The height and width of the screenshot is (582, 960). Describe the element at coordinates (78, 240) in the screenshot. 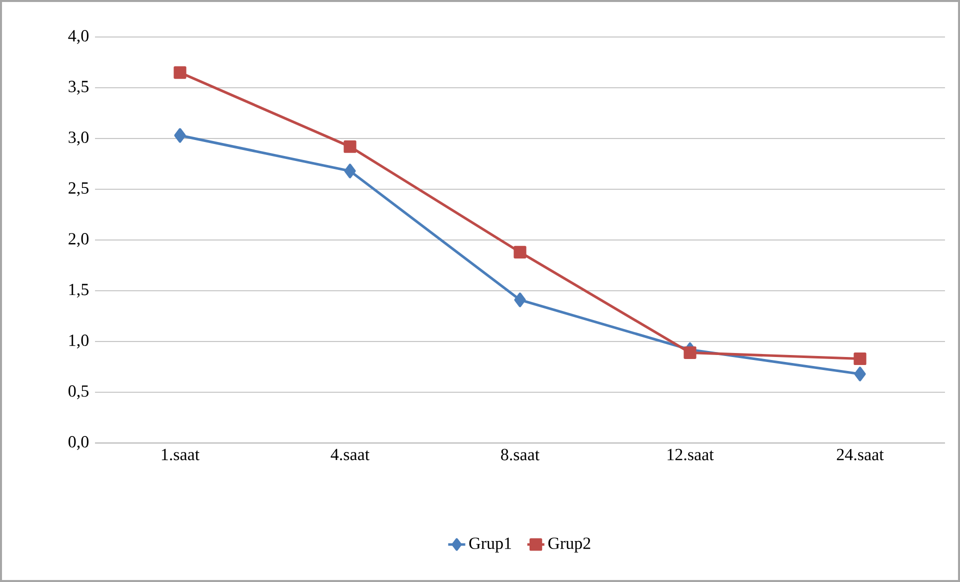

I see `y-tick-label: 2,0` at that location.